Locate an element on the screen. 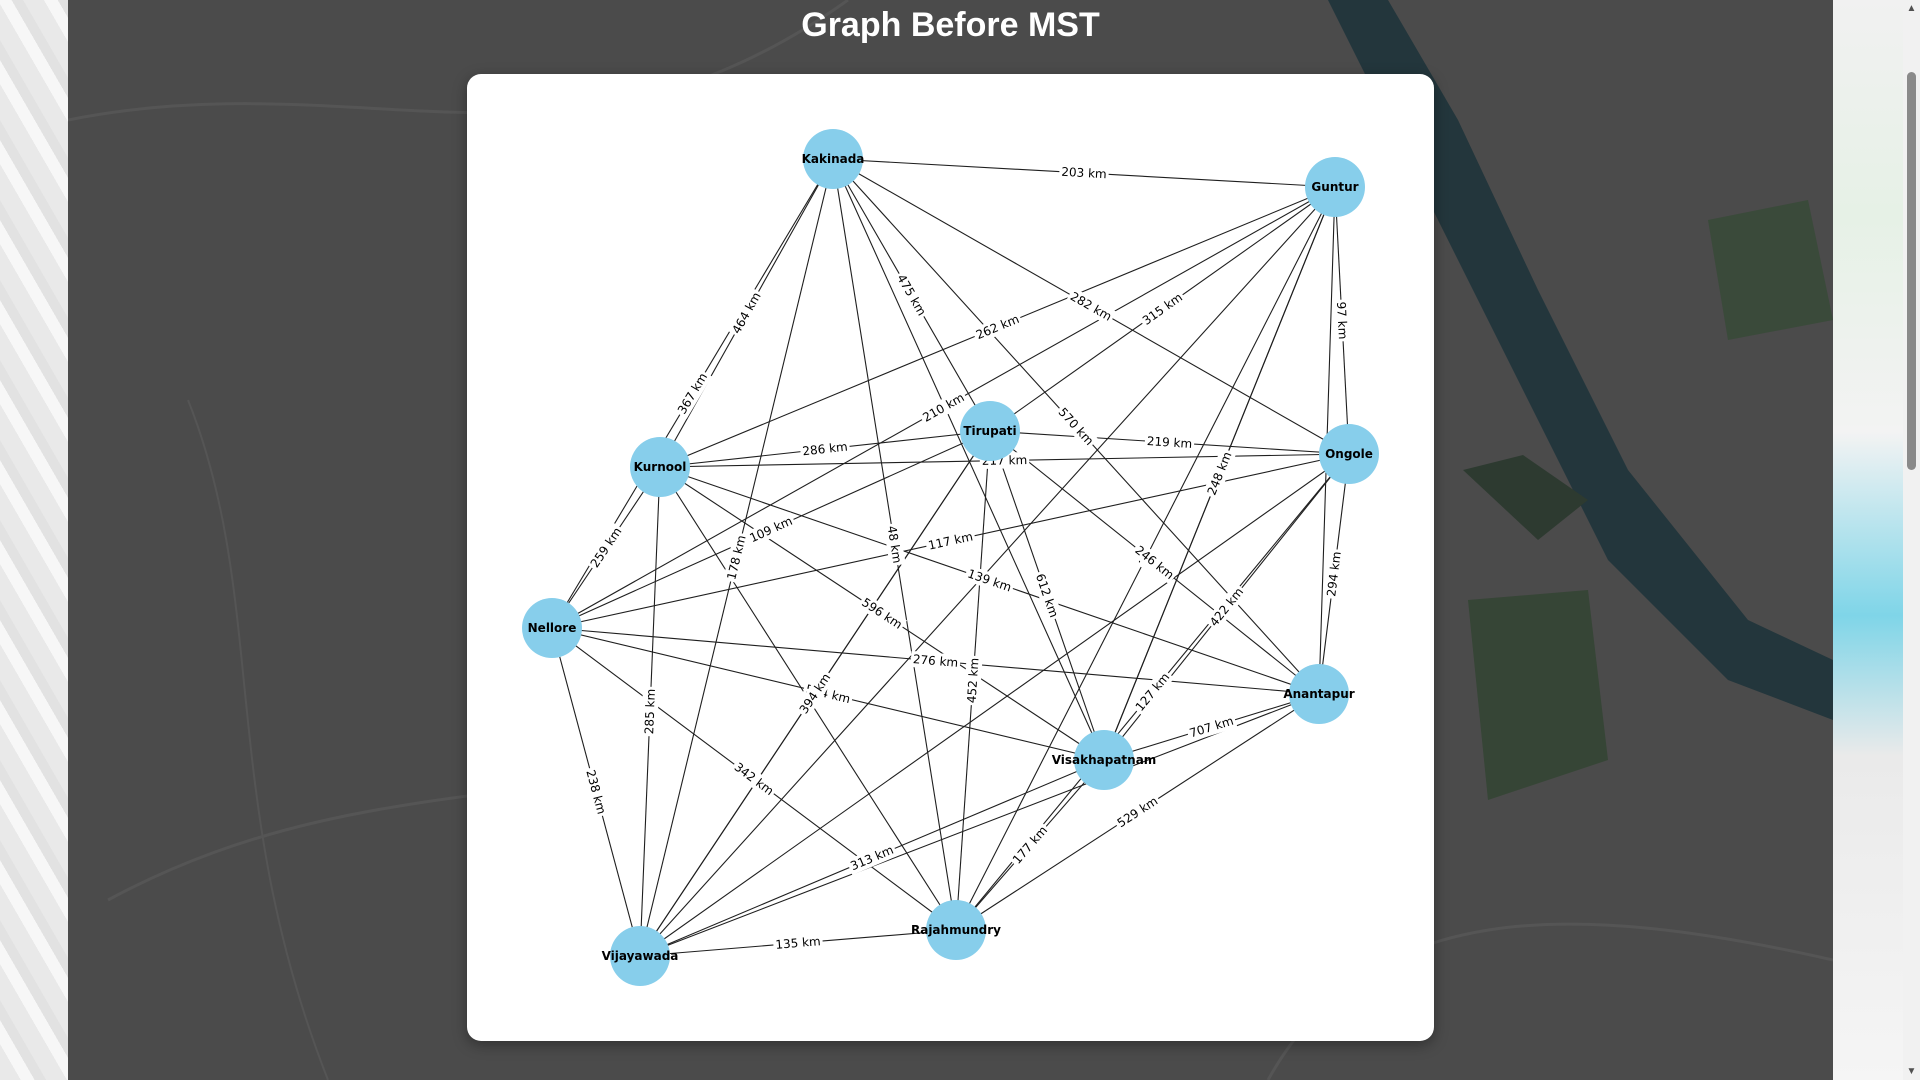 This screenshot has height=1080, width=1920. edge-label-text: 177 km is located at coordinates (1030, 844).